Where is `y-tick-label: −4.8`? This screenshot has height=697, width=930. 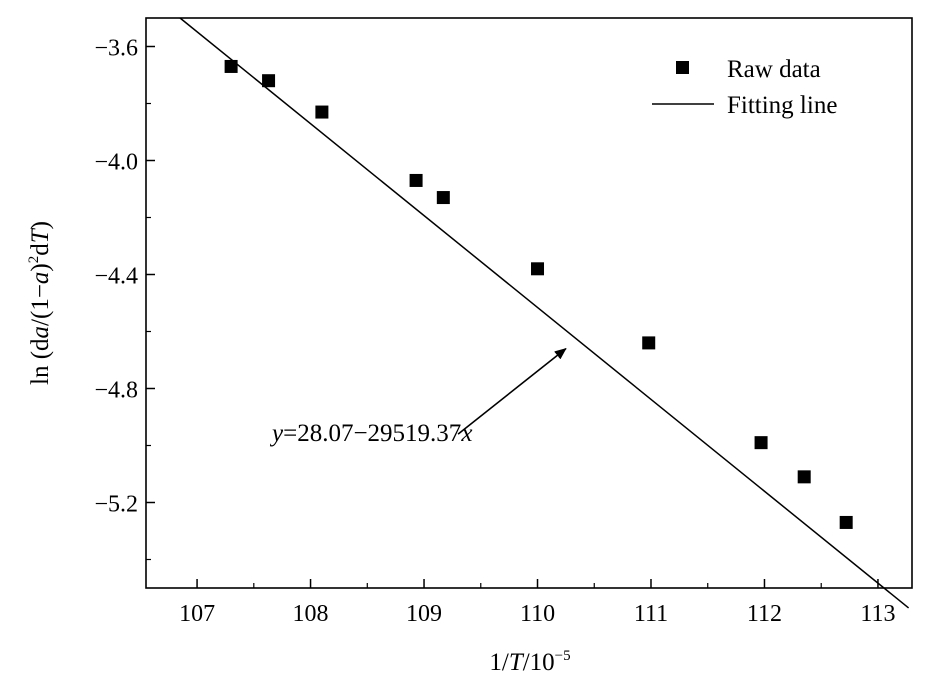 y-tick-label: −4.8 is located at coordinates (116, 391).